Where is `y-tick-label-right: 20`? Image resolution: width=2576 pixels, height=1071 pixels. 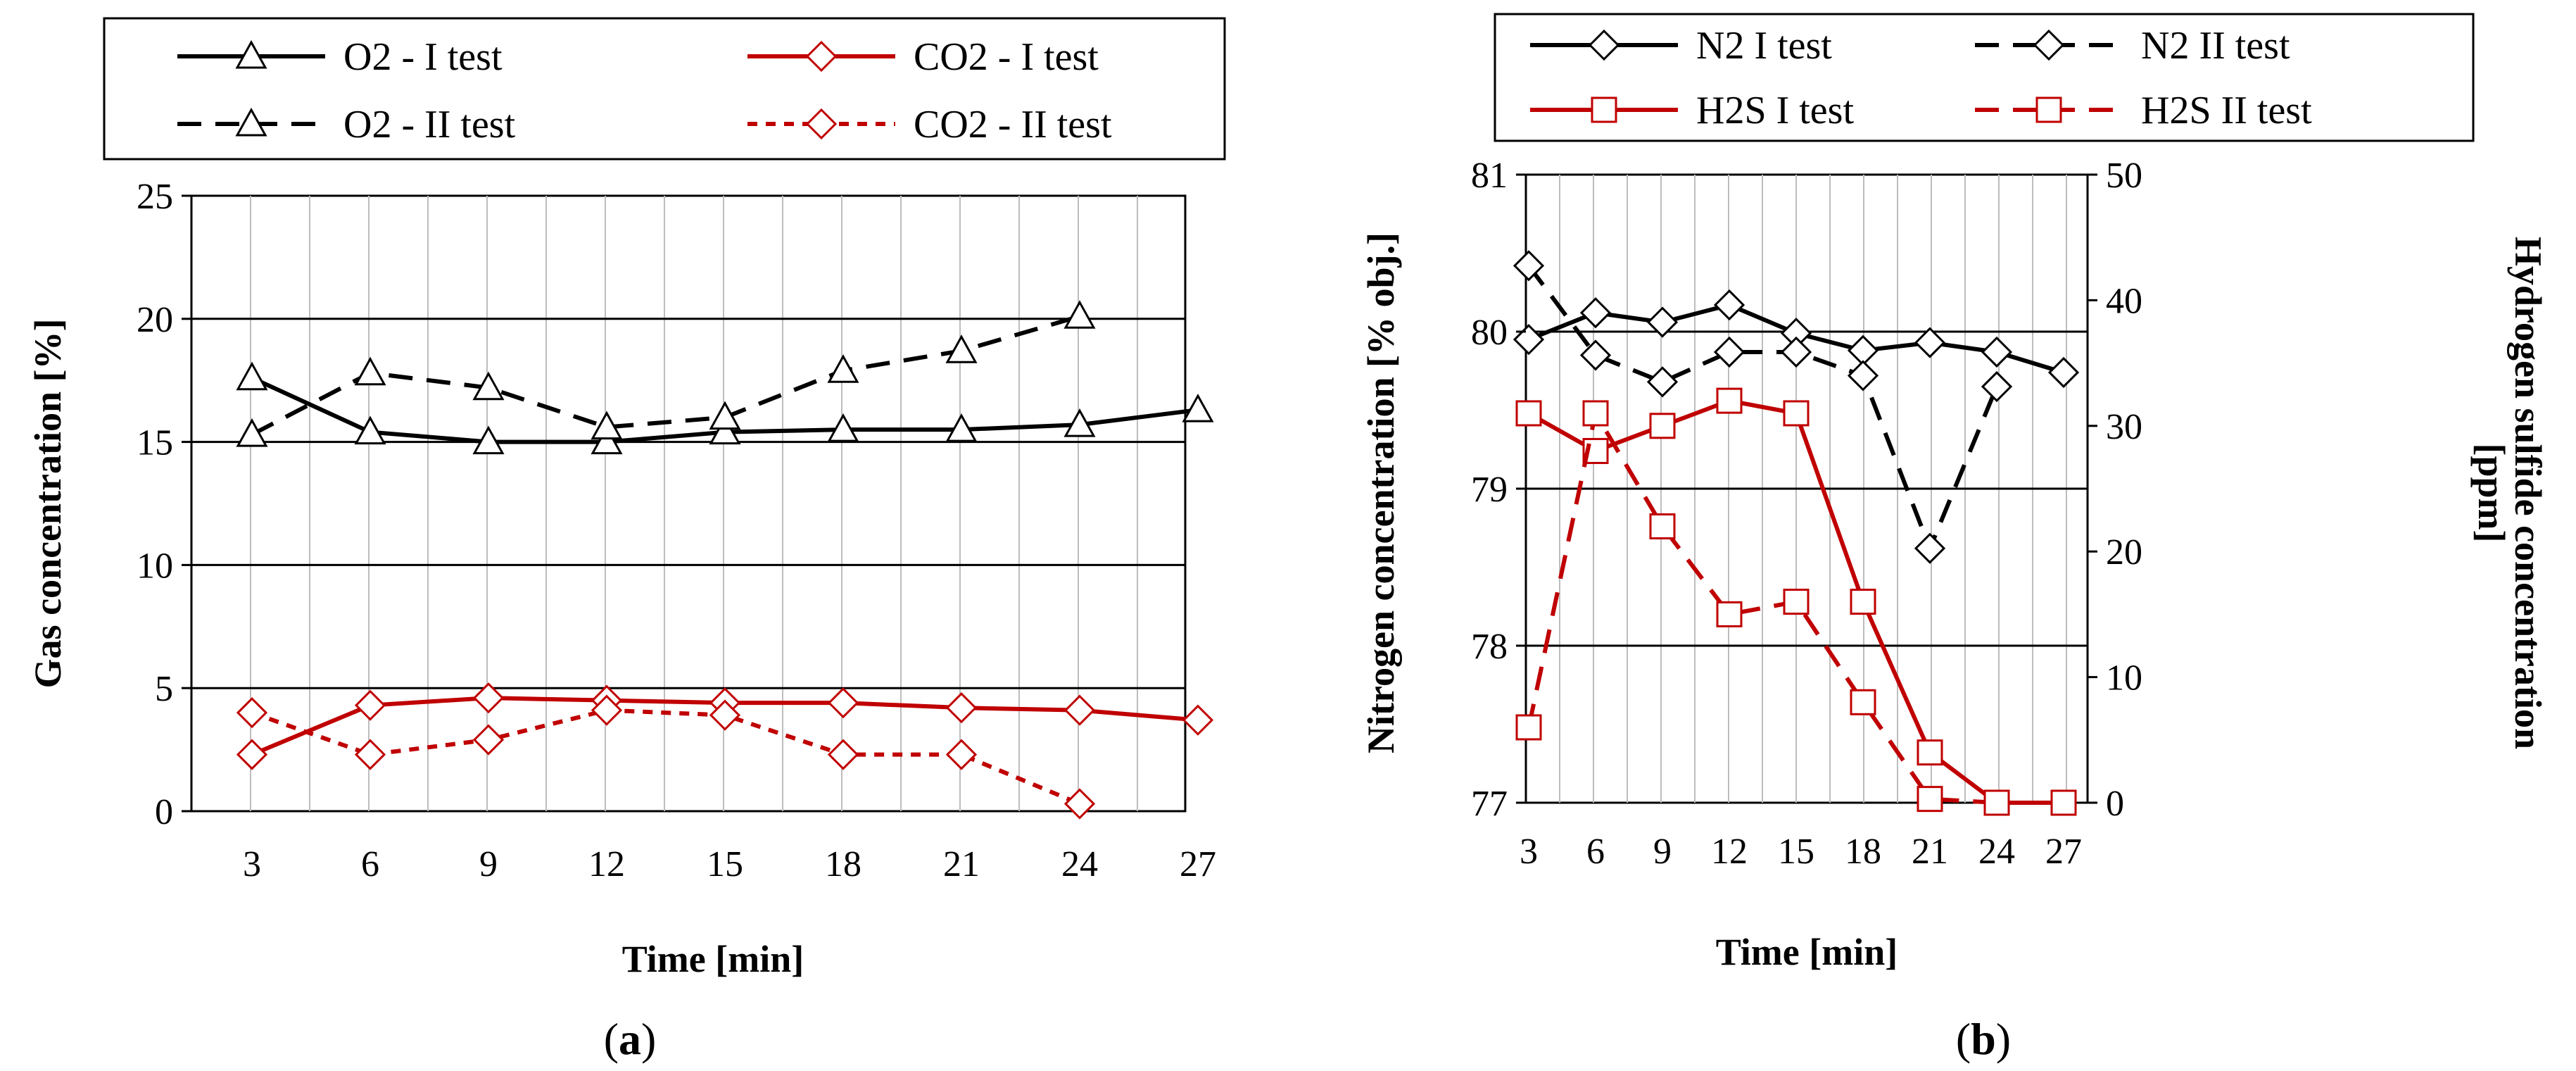
y-tick-label-right: 20 is located at coordinates (2124, 552).